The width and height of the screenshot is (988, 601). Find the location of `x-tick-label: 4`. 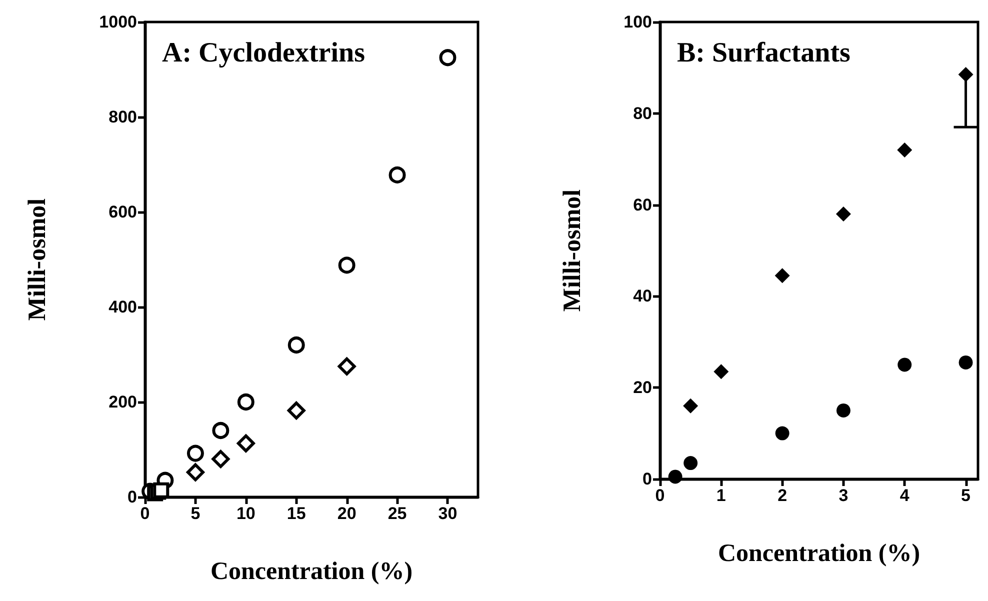

x-tick-label: 4 is located at coordinates (905, 495).